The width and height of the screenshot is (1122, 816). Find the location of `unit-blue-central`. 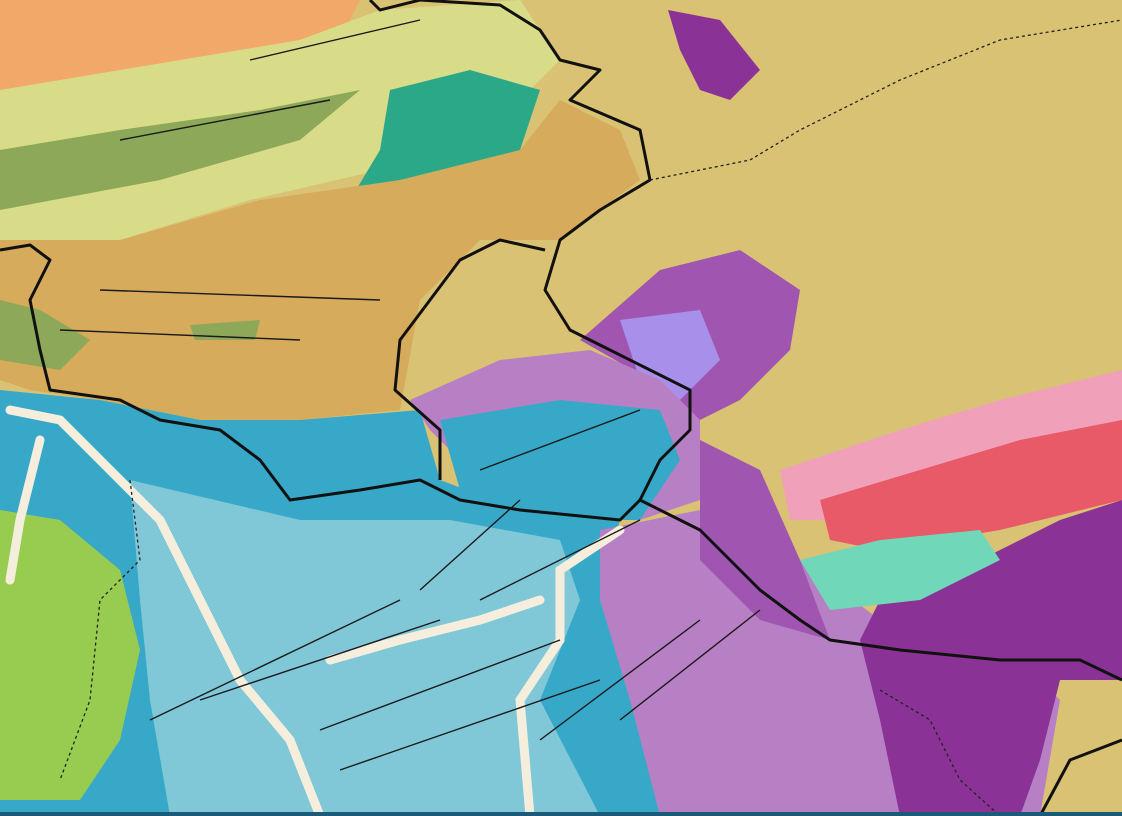

unit-blue-central is located at coordinates (560, 460).